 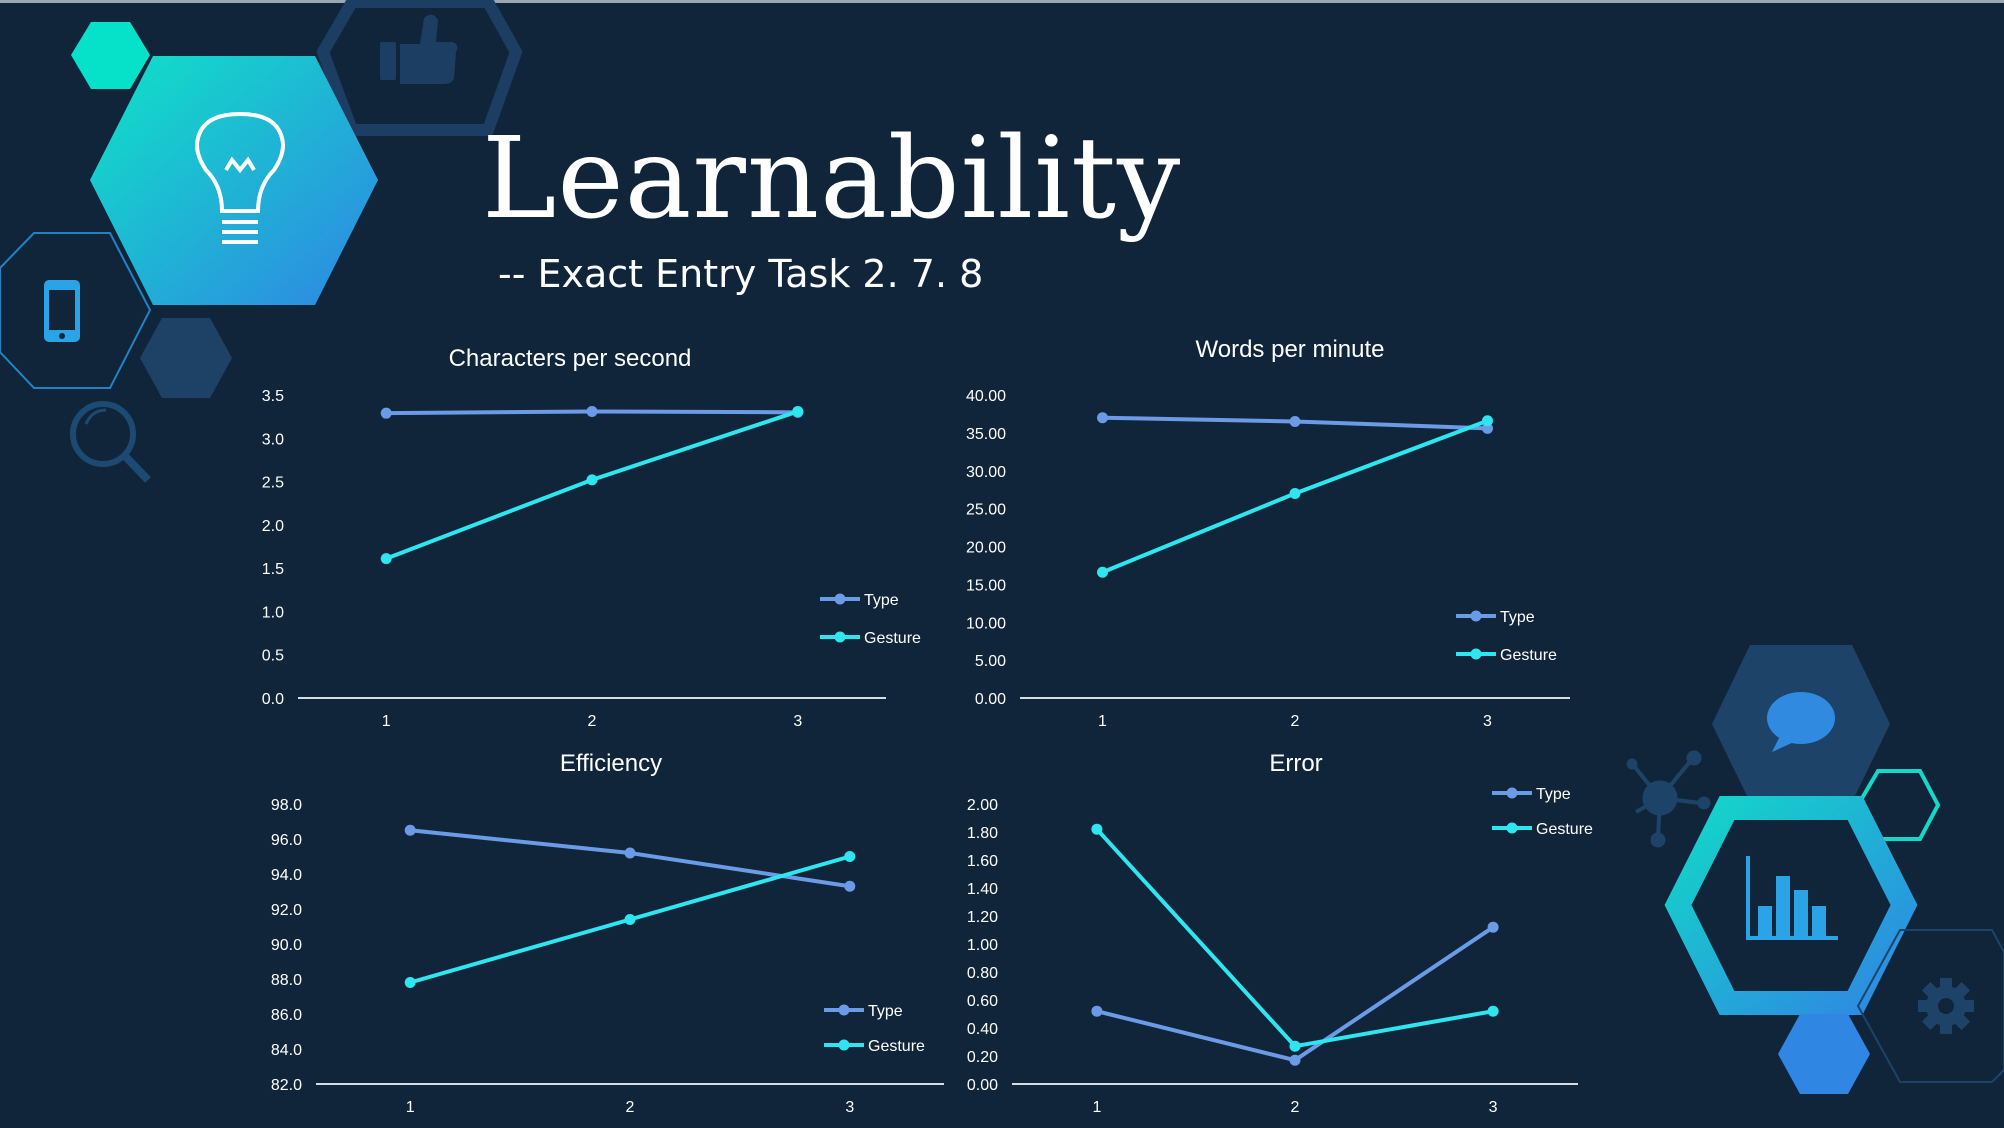 I want to click on y-tick-label: 0.5, so click(x=273, y=656).